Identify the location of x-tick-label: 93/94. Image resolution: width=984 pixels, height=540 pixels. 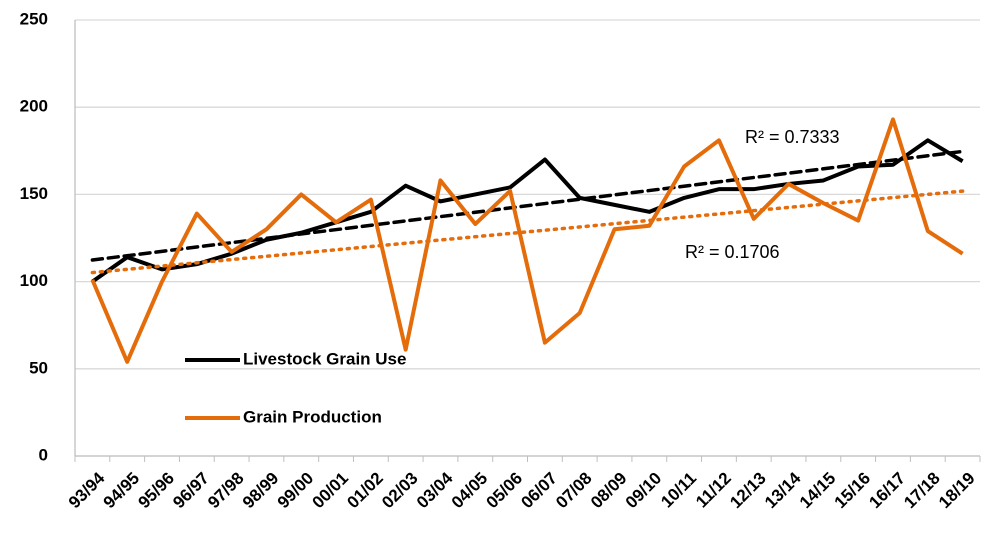
(87, 490).